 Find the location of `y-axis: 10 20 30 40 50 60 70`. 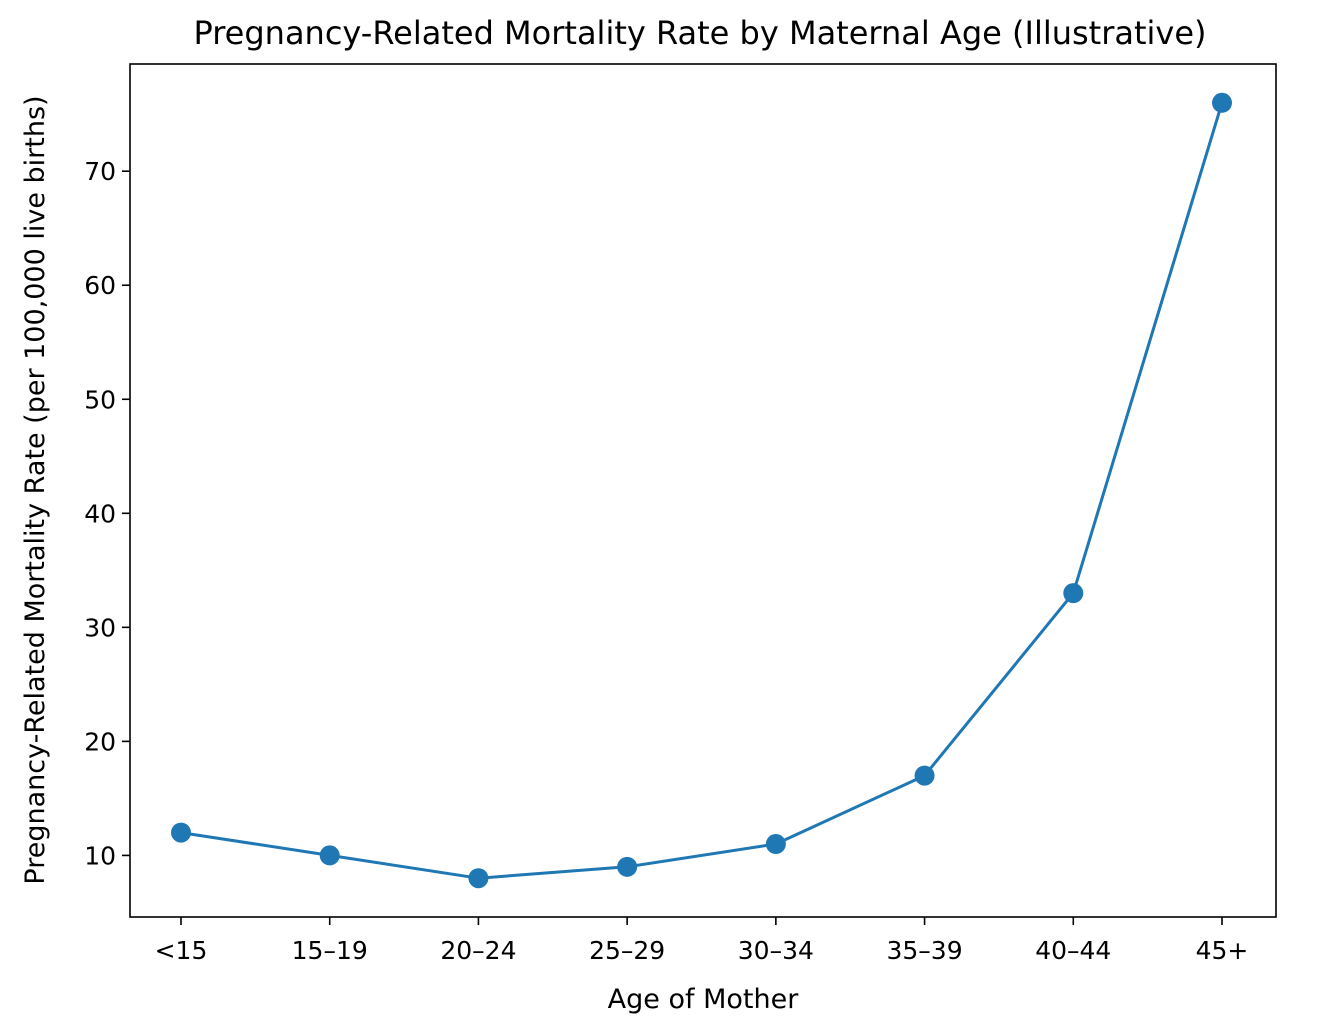

y-axis: 10 20 30 40 50 60 70 is located at coordinates (107, 513).